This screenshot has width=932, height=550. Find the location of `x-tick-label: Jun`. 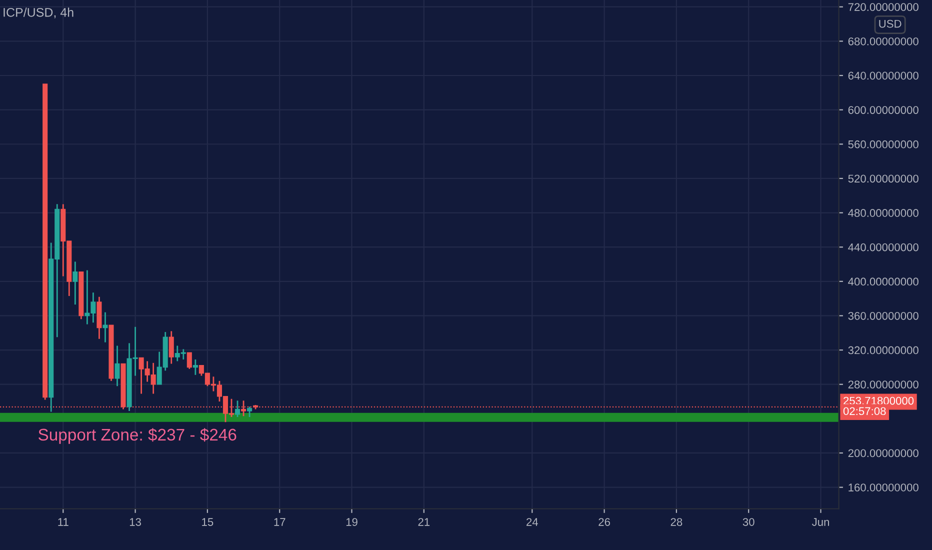

x-tick-label: Jun is located at coordinates (820, 522).